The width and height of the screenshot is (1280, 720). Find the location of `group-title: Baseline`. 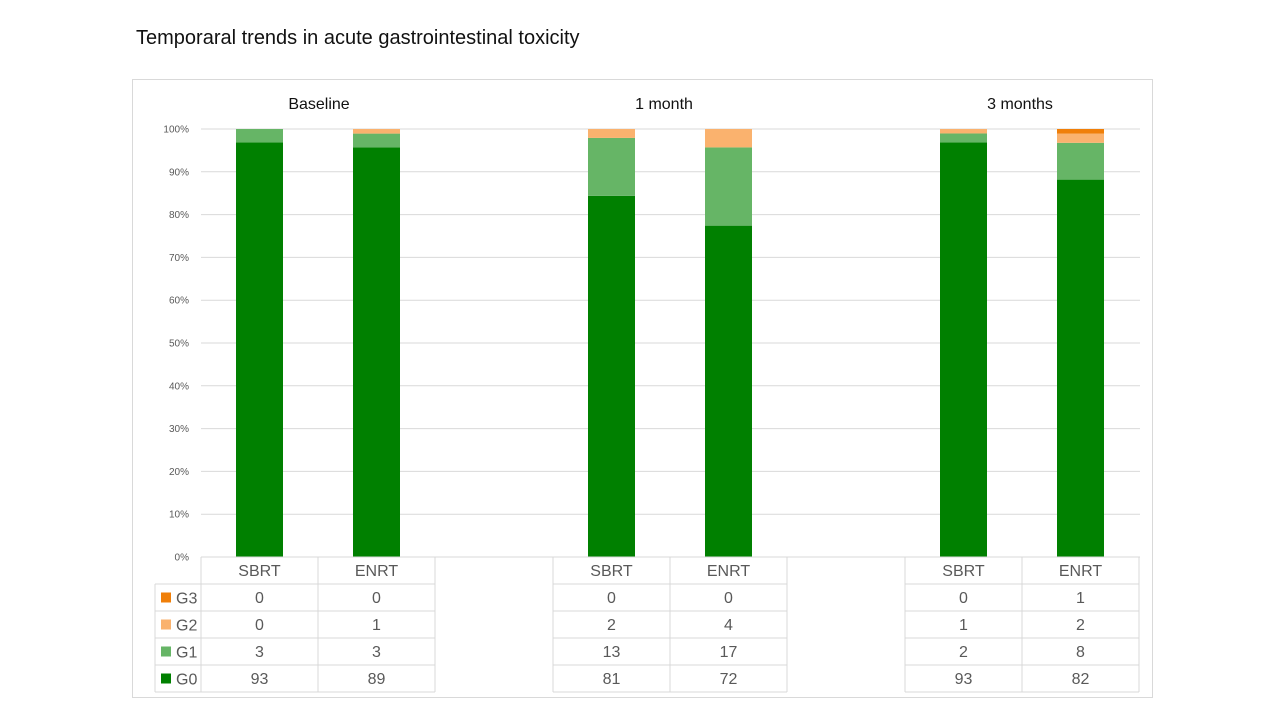

group-title: Baseline is located at coordinates (318, 104).